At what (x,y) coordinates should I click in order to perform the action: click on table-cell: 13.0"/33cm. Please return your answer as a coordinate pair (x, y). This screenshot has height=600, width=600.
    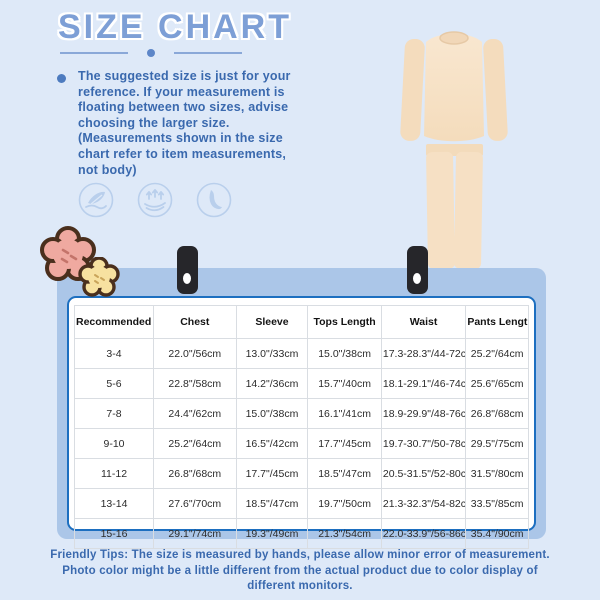
    Looking at the image, I should click on (272, 353).